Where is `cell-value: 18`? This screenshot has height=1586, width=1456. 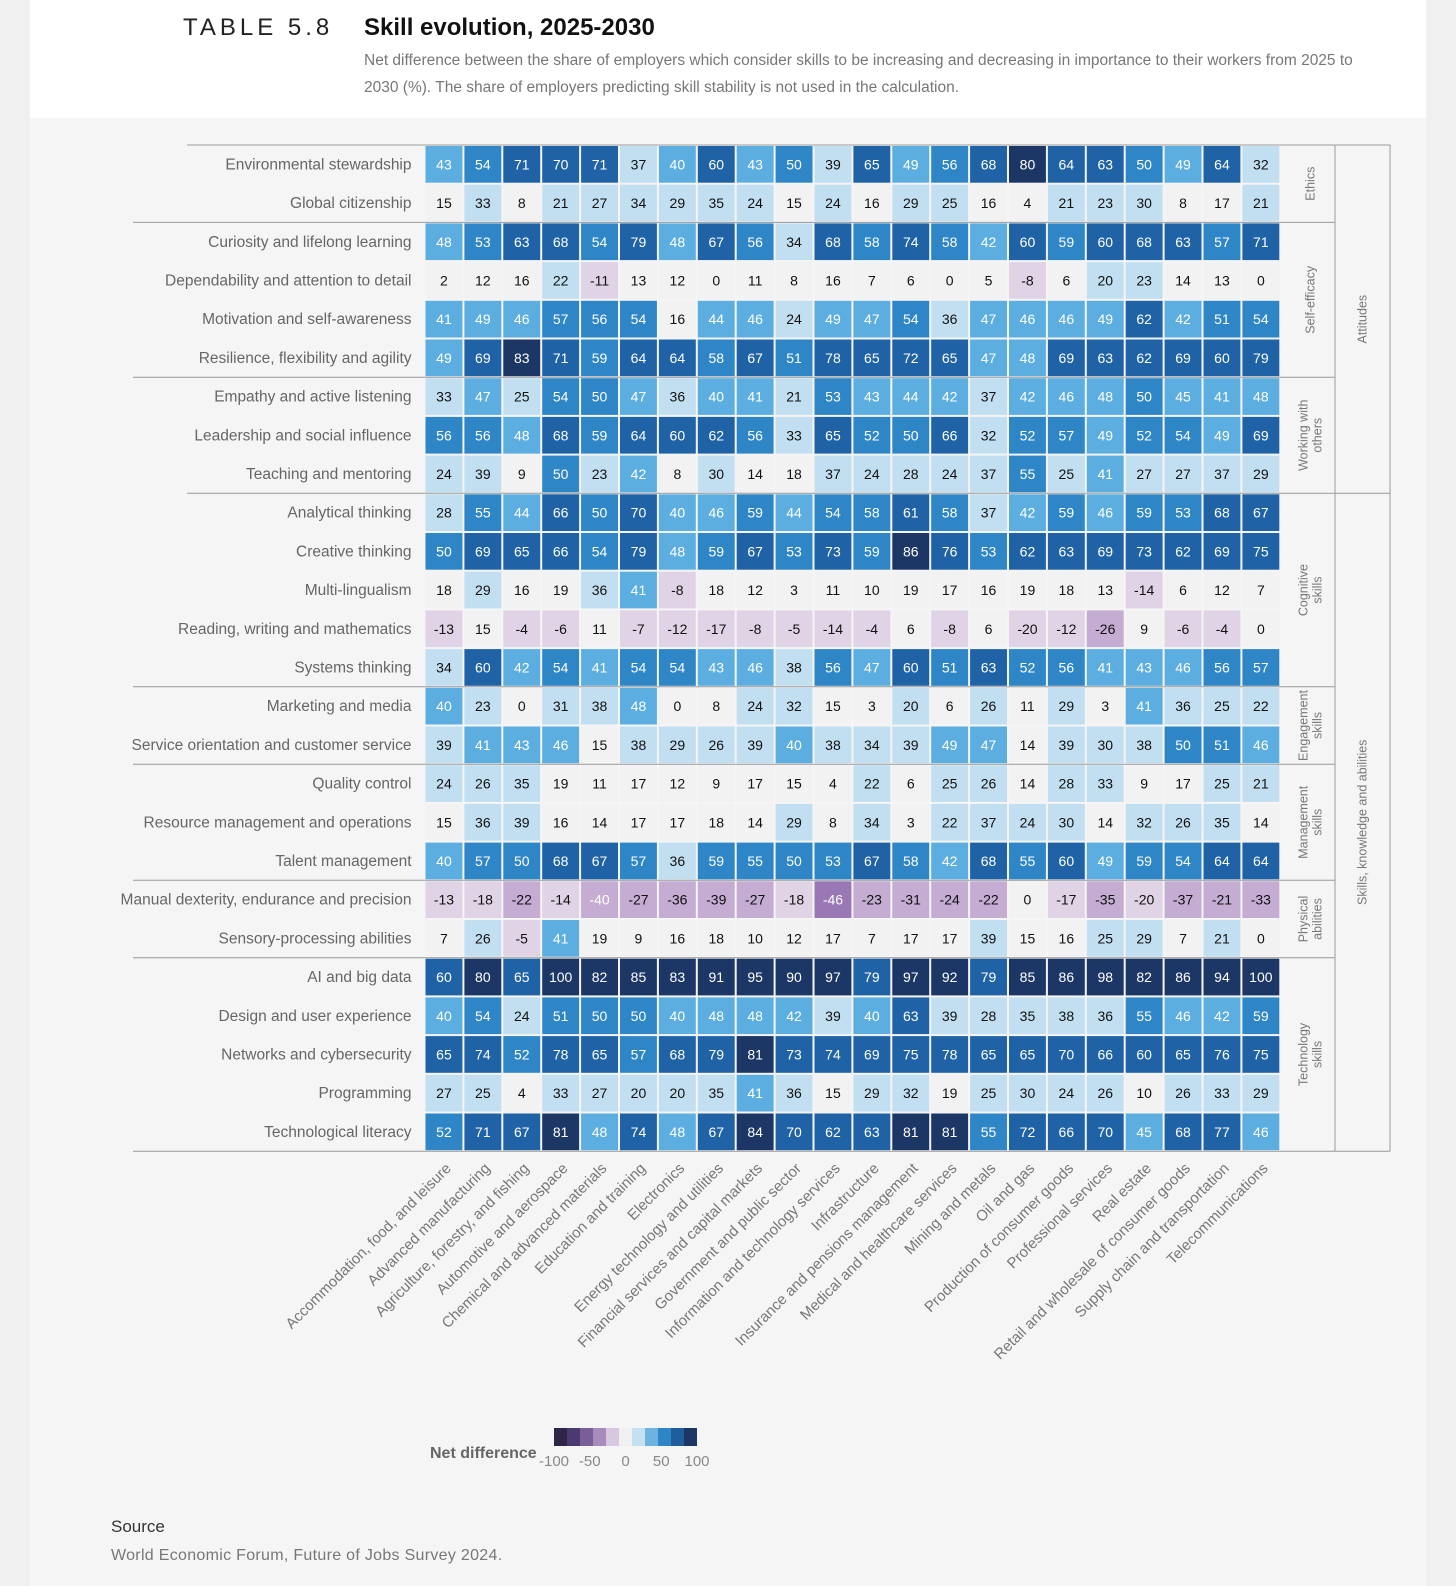
cell-value: 18 is located at coordinates (794, 474).